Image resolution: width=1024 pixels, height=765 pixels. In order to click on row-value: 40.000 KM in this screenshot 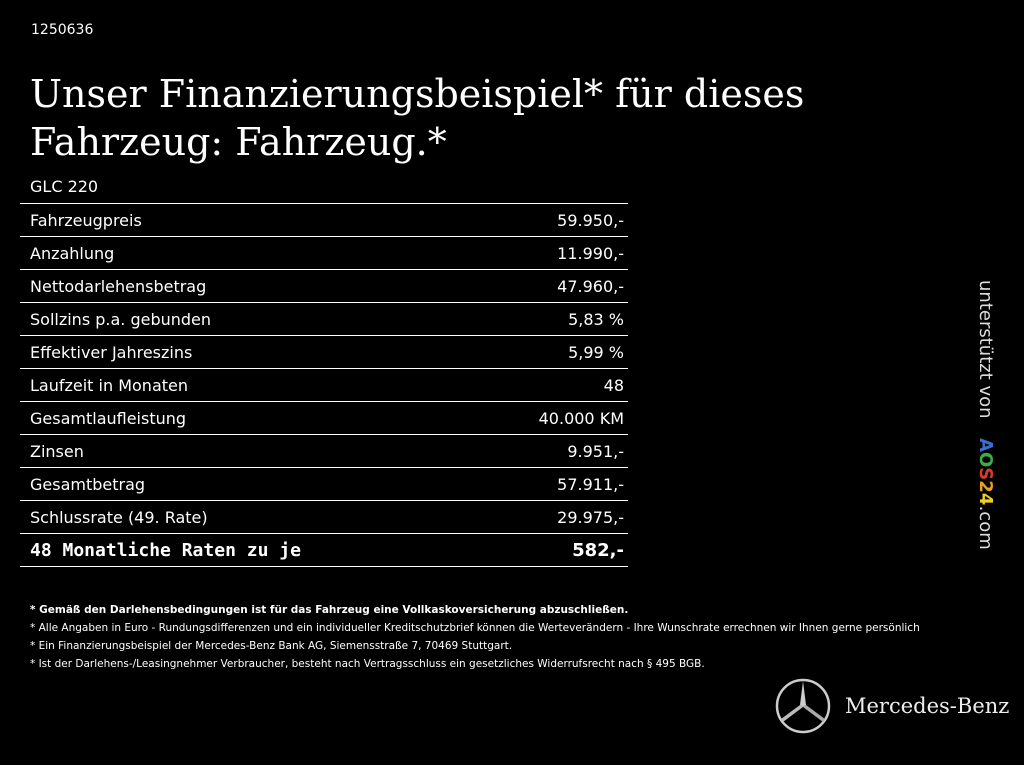, I will do `click(549, 418)`.